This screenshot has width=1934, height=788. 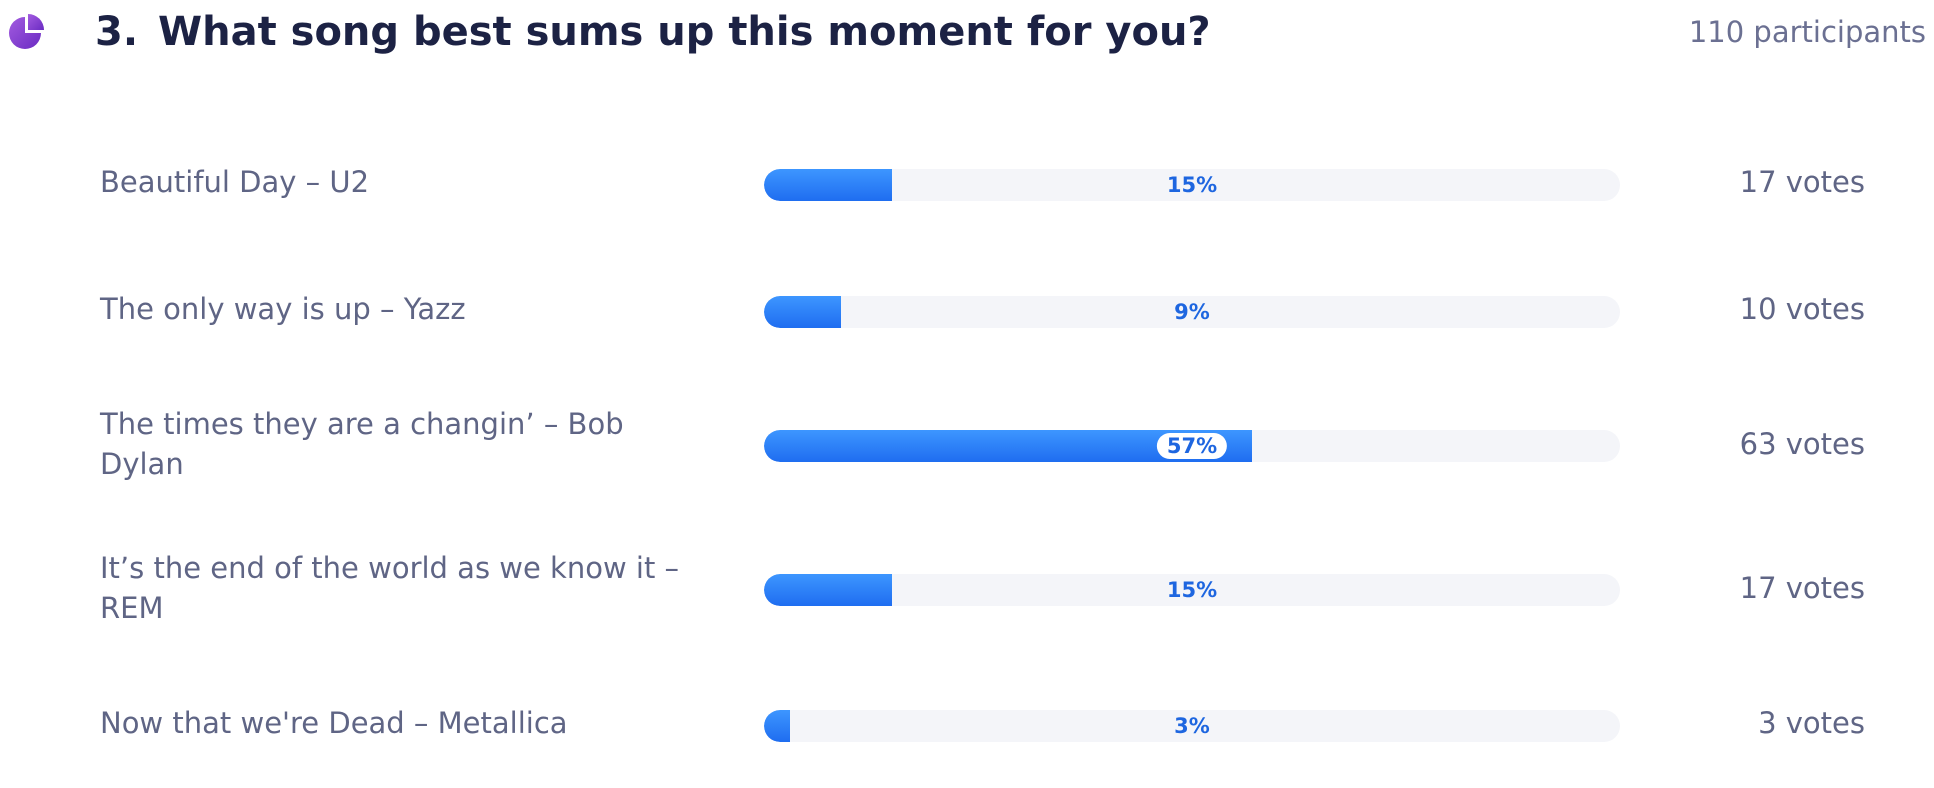 What do you see at coordinates (283, 309) in the screenshot?
I see `option-label: The only way is up – Yazz` at bounding box center [283, 309].